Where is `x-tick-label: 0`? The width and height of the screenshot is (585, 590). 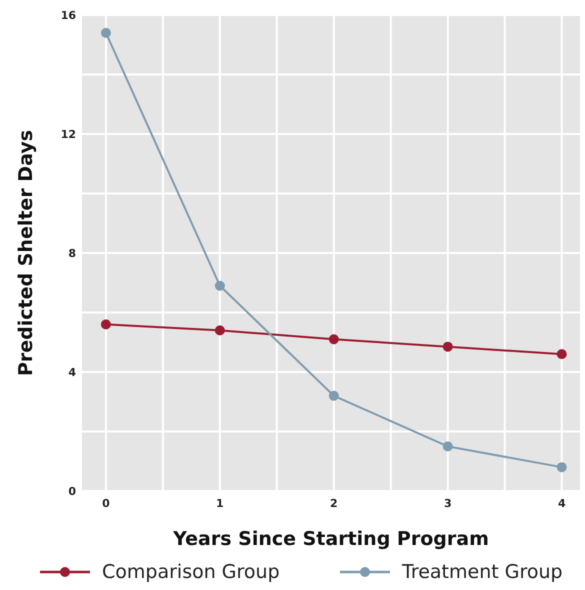 x-tick-label: 0 is located at coordinates (106, 503).